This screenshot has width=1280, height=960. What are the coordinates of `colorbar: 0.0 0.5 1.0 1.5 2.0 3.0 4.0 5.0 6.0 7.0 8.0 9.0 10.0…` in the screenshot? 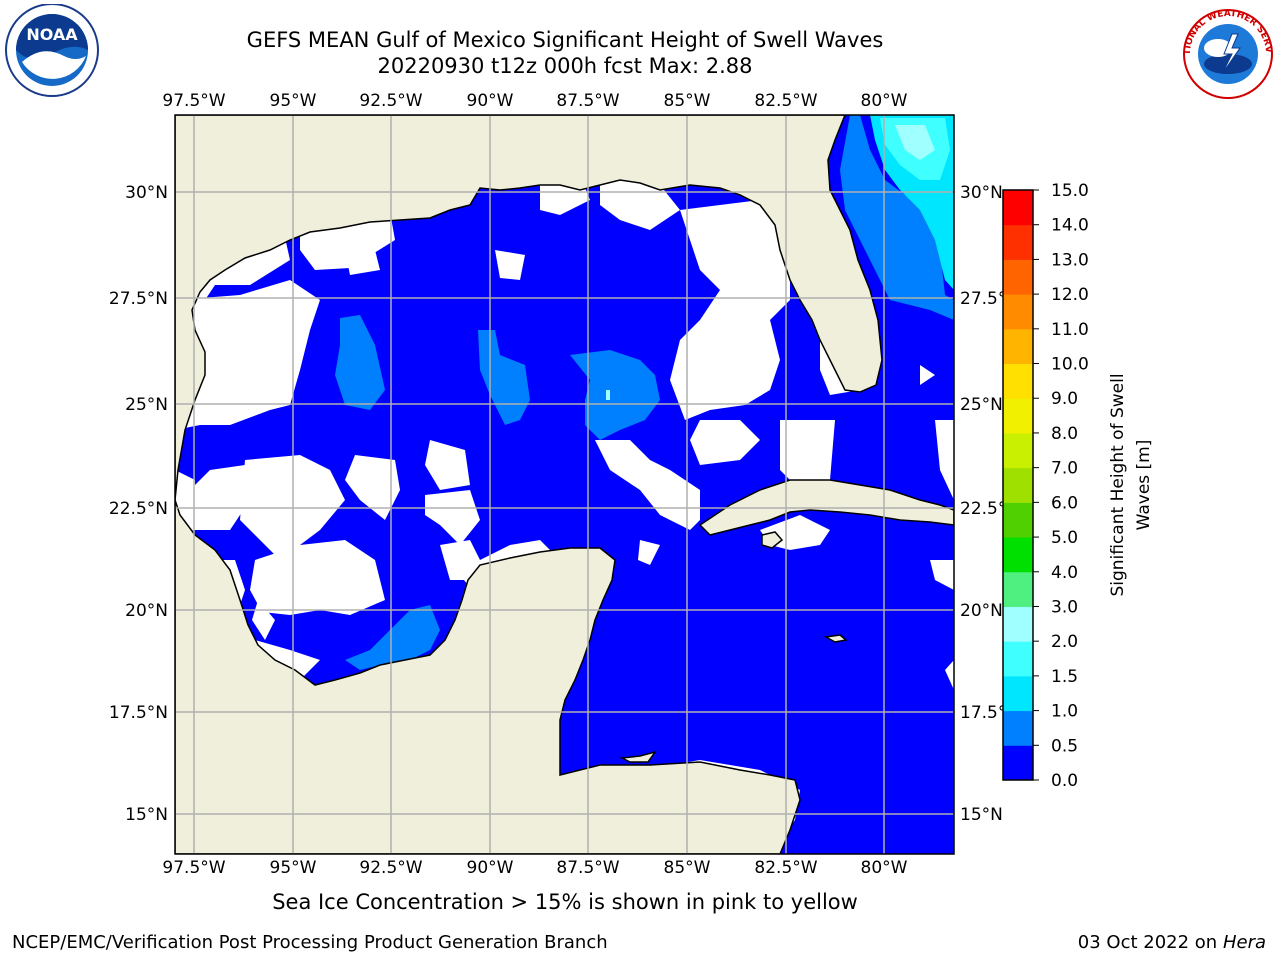 It's located at (1045, 486).